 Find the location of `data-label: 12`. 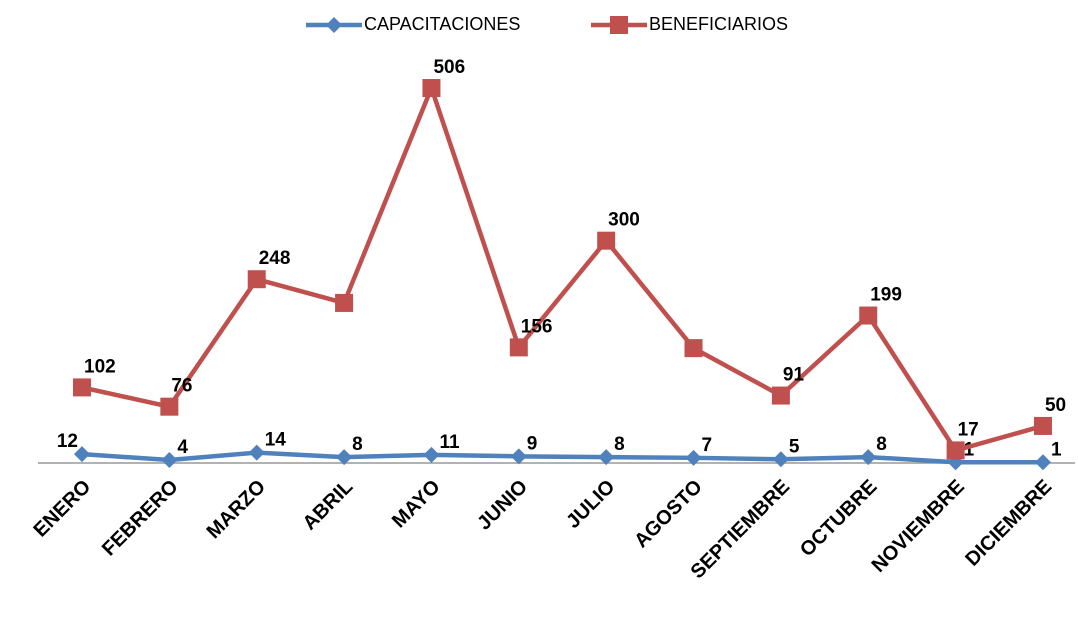

data-label: 12 is located at coordinates (67, 441).